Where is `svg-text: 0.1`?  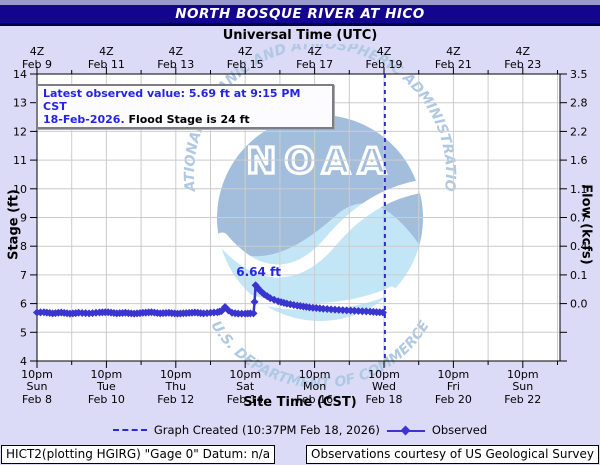 svg-text: 0.1 is located at coordinates (579, 275).